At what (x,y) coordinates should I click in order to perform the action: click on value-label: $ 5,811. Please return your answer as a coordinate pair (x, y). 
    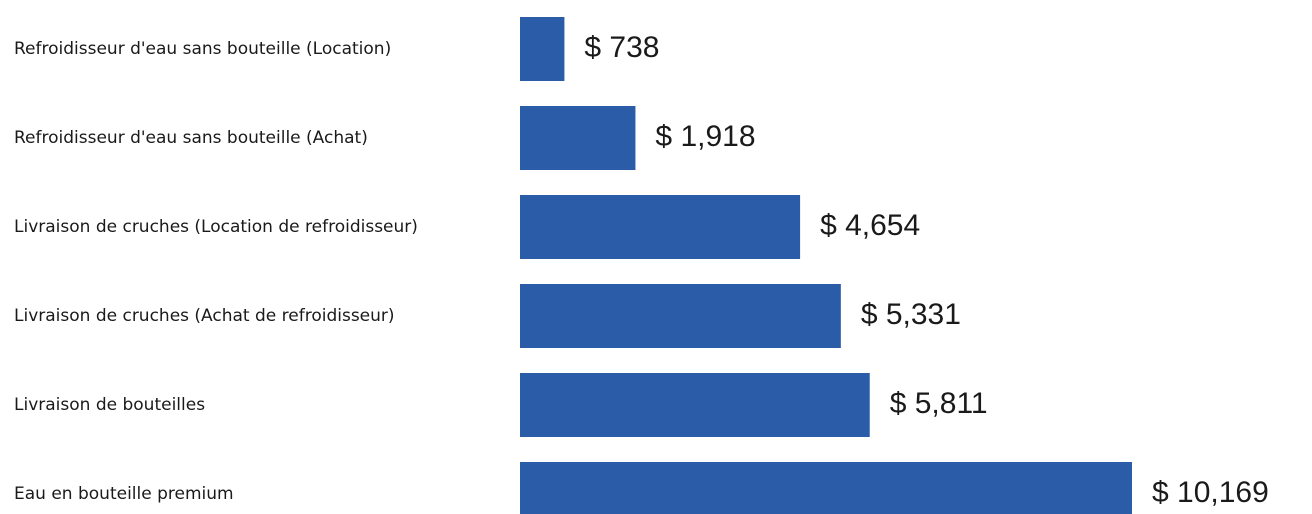
    Looking at the image, I should click on (939, 403).